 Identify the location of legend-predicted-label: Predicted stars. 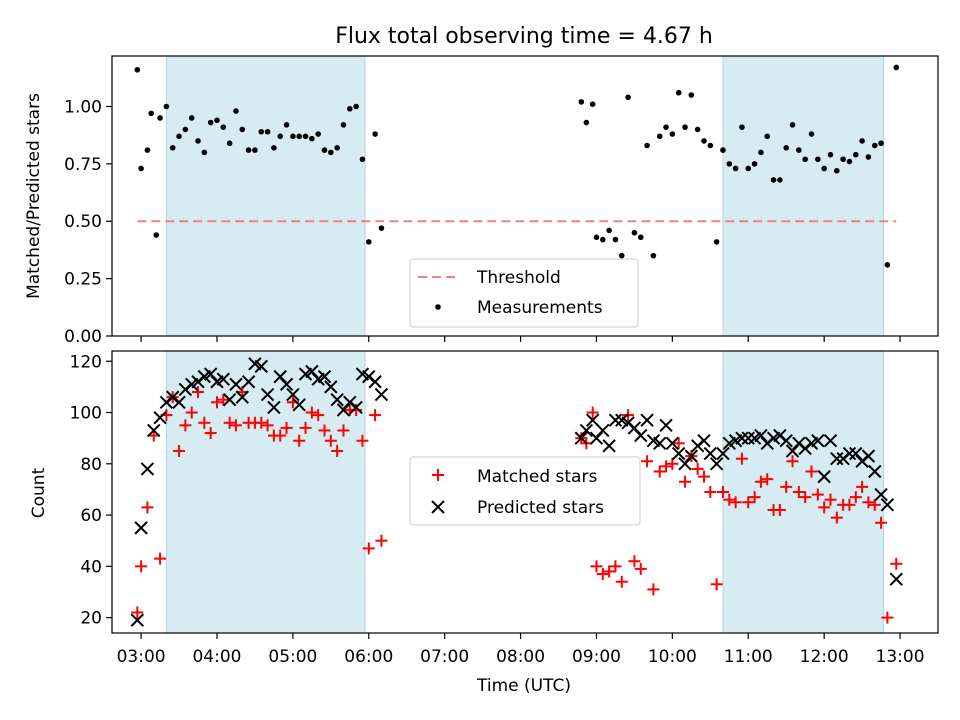
(540, 508).